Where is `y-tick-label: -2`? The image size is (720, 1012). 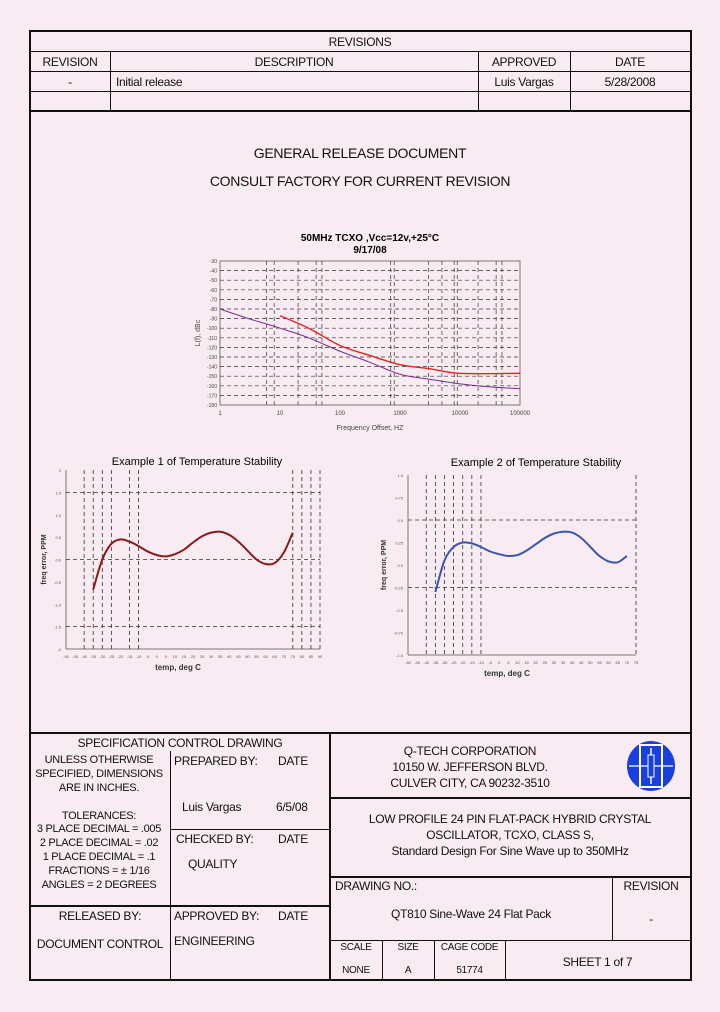 y-tick-label: -2 is located at coordinates (59, 649).